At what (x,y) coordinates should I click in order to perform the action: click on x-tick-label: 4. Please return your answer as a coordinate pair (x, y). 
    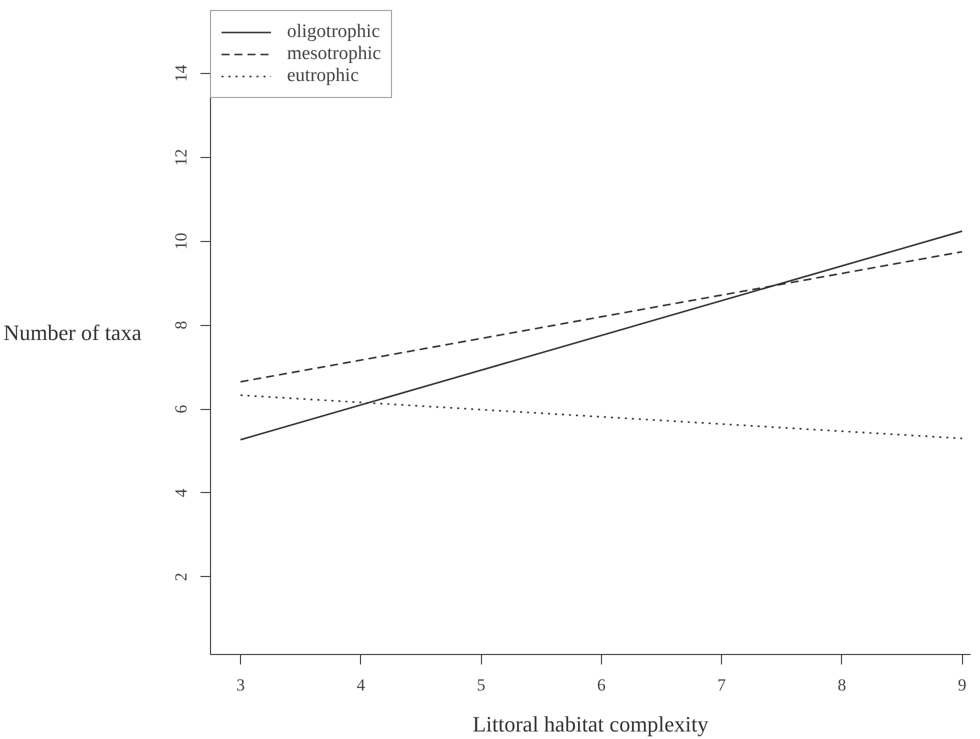
    Looking at the image, I should click on (361, 685).